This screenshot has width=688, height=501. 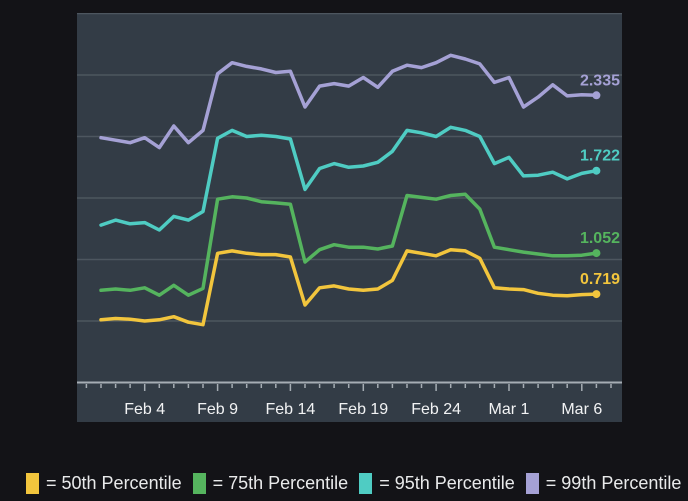 I want to click on x-tick-label: Mar 1, so click(x=509, y=409).